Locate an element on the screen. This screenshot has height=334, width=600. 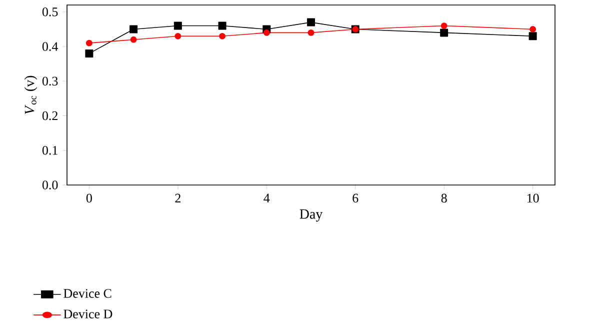
y-axis-title: V$_{oc}$ (v) is located at coordinates (31, 95).